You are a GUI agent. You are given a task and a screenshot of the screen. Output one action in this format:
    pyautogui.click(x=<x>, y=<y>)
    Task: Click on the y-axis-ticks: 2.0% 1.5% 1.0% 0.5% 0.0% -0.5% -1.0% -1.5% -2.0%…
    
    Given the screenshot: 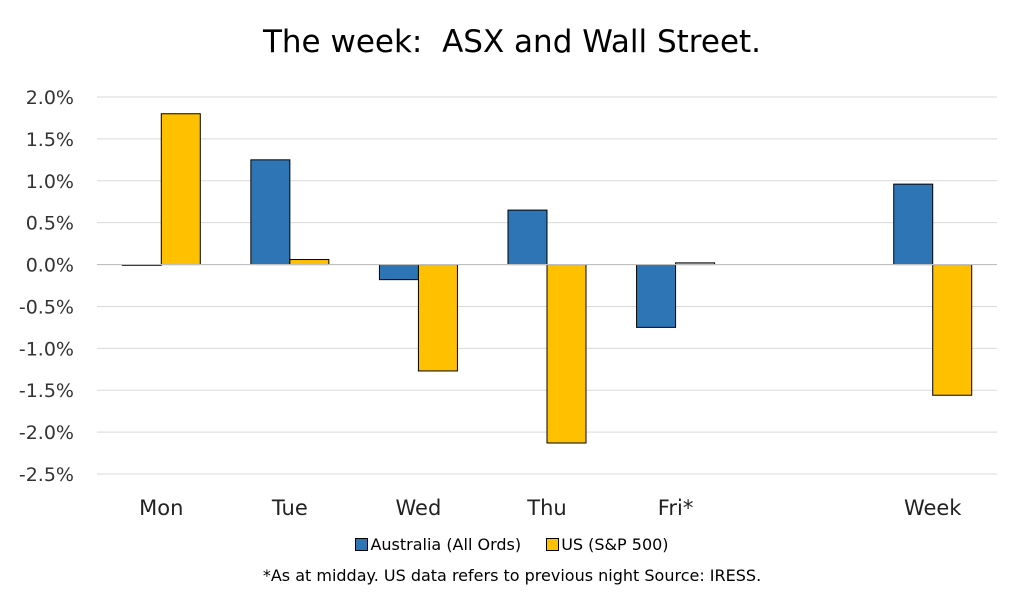 What is the action you would take?
    pyautogui.click(x=46, y=286)
    